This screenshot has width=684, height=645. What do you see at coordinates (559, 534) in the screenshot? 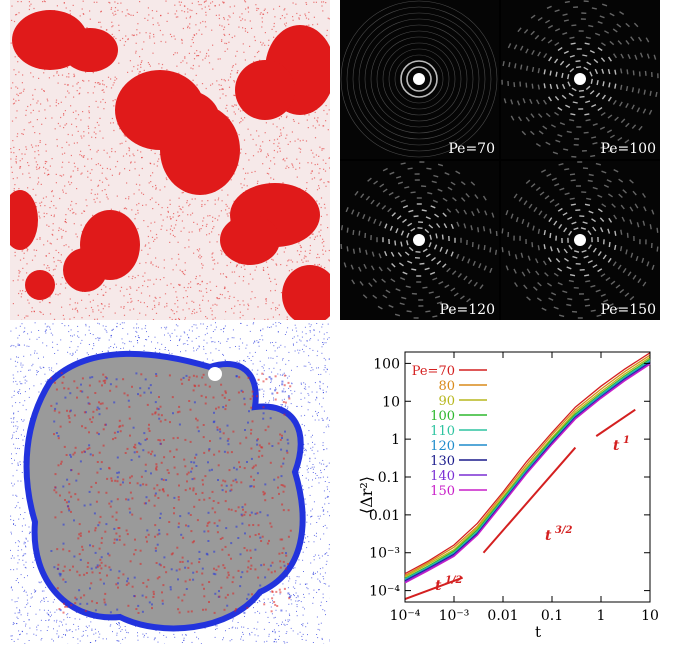
I see `slope-guide-label-2: t 3/2` at bounding box center [559, 534].